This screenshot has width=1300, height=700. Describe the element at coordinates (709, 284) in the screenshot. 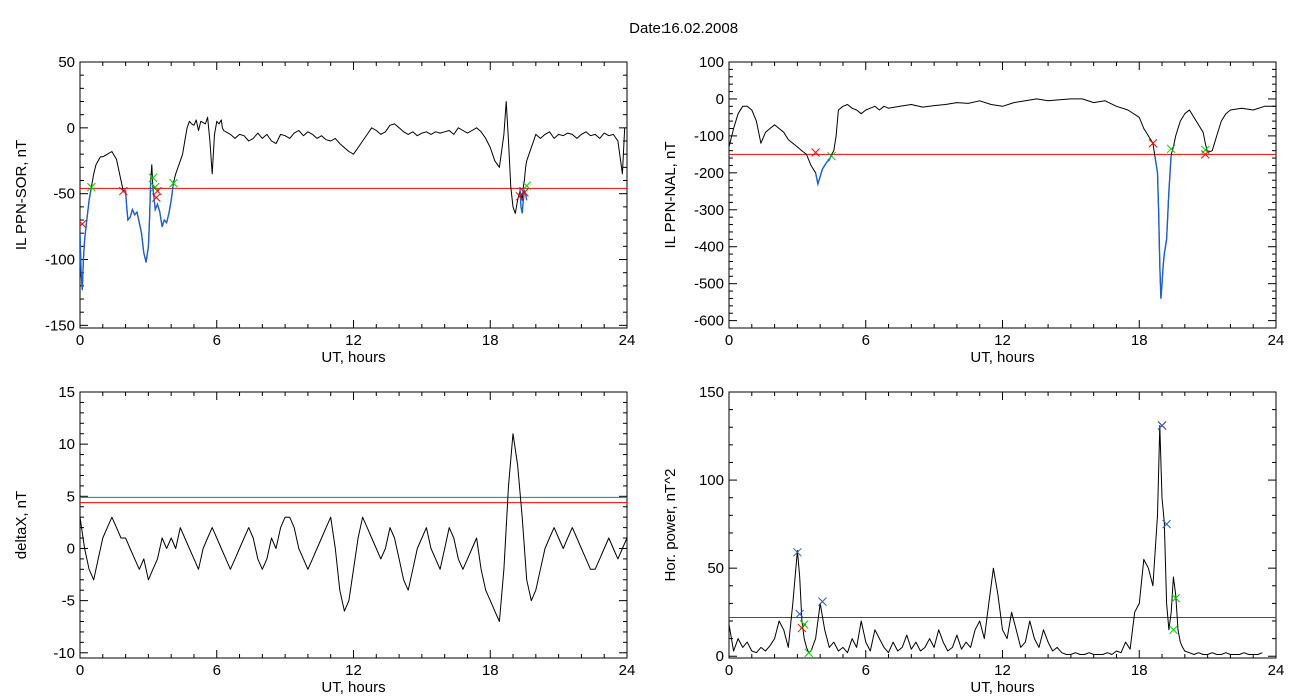

I see `y-tick-label: -500` at that location.